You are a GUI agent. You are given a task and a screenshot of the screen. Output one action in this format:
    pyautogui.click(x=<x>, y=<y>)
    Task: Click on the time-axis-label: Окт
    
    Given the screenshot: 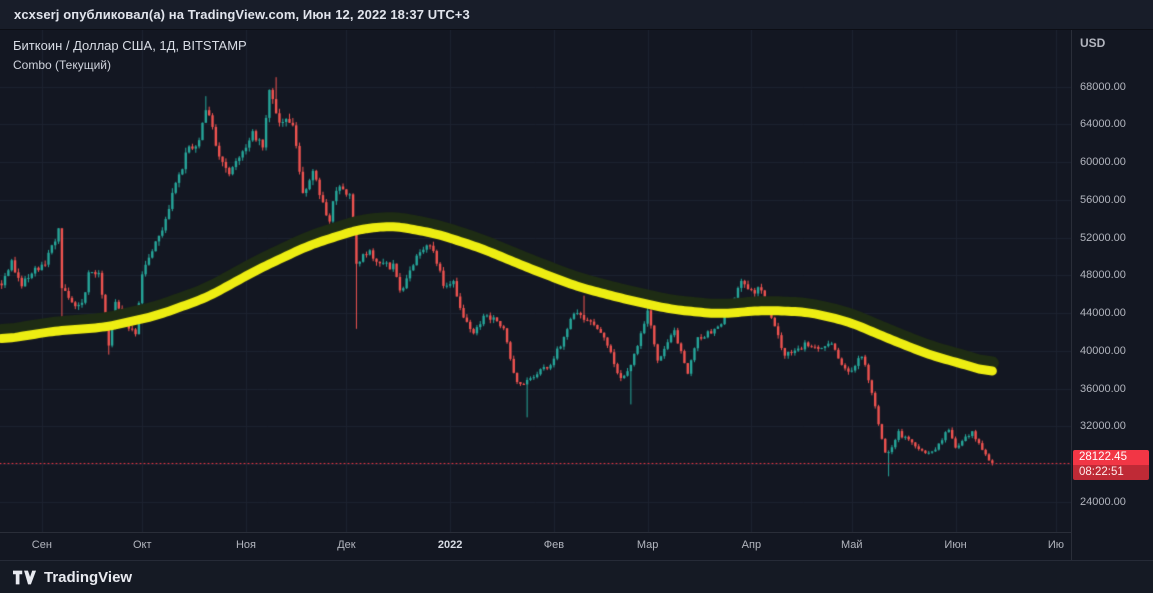 What is the action you would take?
    pyautogui.click(x=142, y=545)
    